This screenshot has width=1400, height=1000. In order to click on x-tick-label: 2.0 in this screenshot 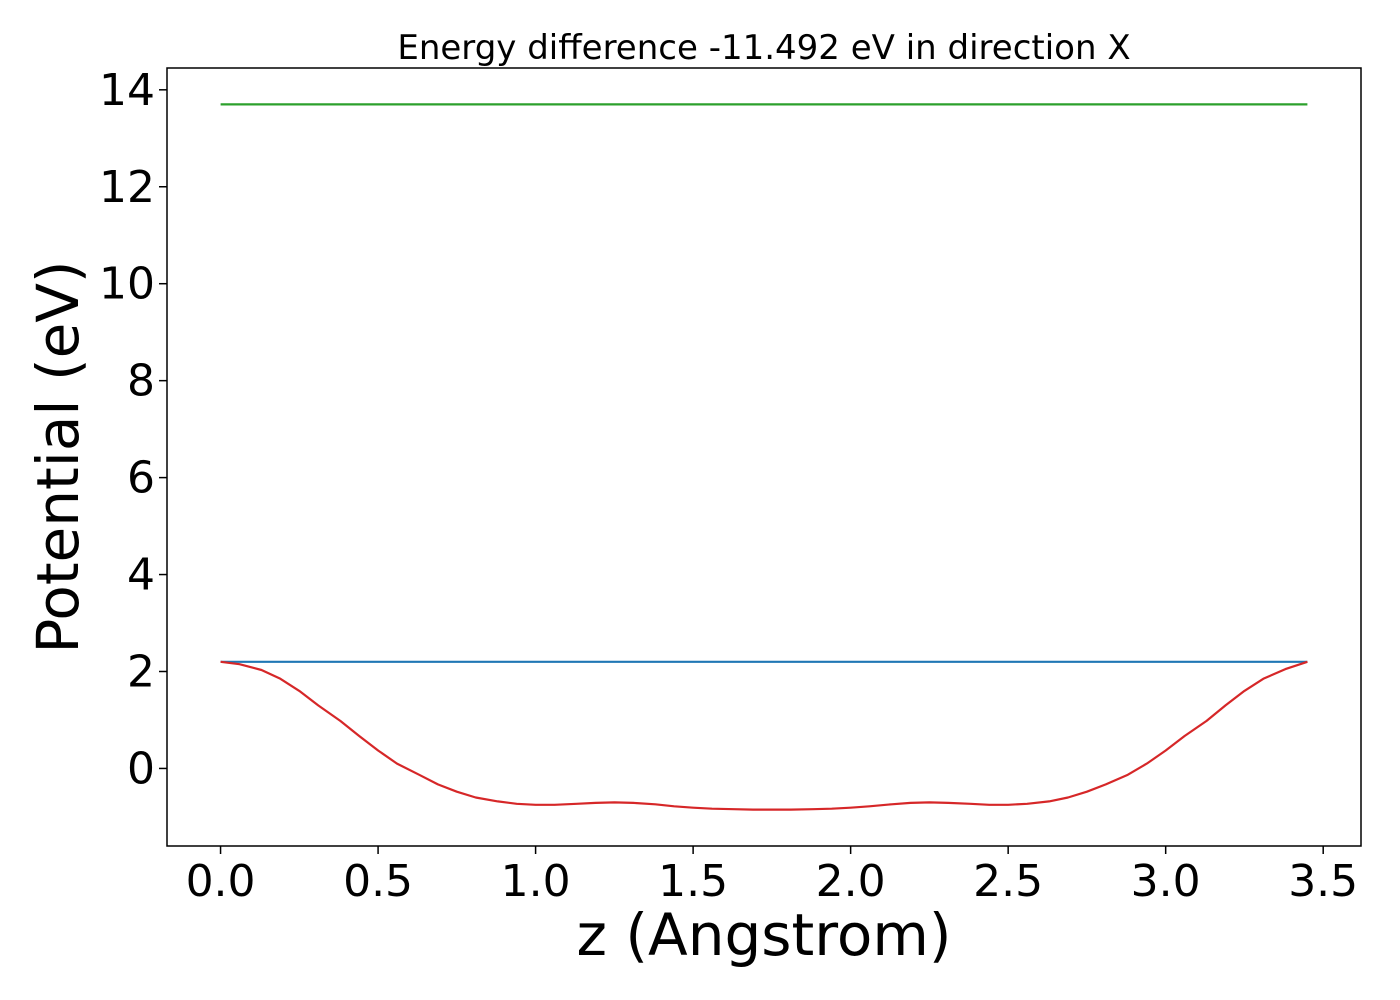, I will do `click(851, 881)`.